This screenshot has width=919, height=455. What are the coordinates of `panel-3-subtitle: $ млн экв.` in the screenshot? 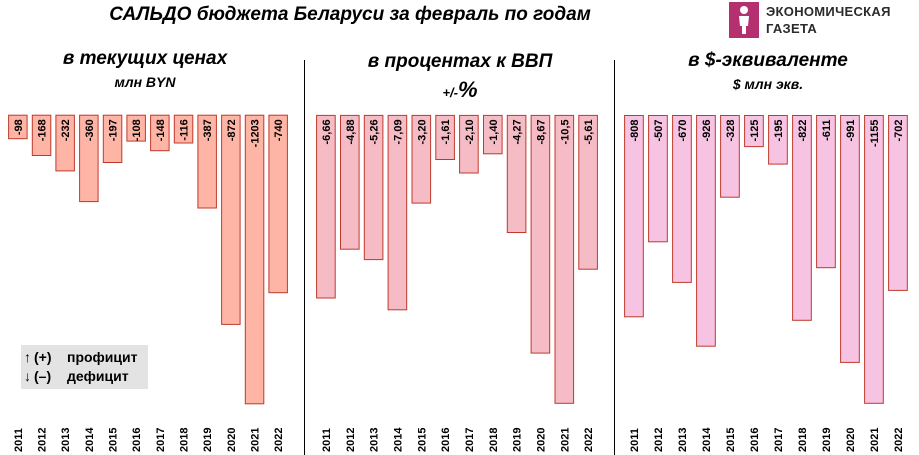 It's located at (768, 84).